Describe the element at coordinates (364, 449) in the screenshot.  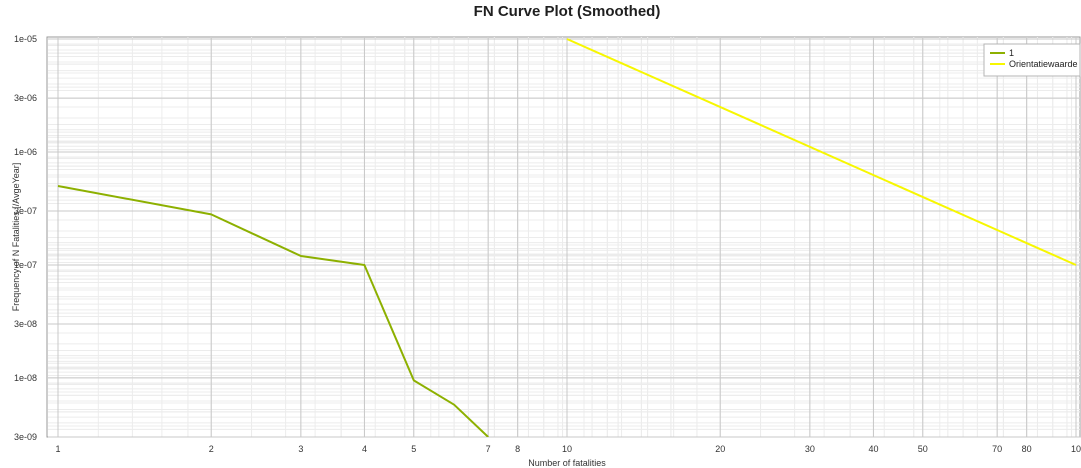
I see `x-tick-label: 4` at that location.